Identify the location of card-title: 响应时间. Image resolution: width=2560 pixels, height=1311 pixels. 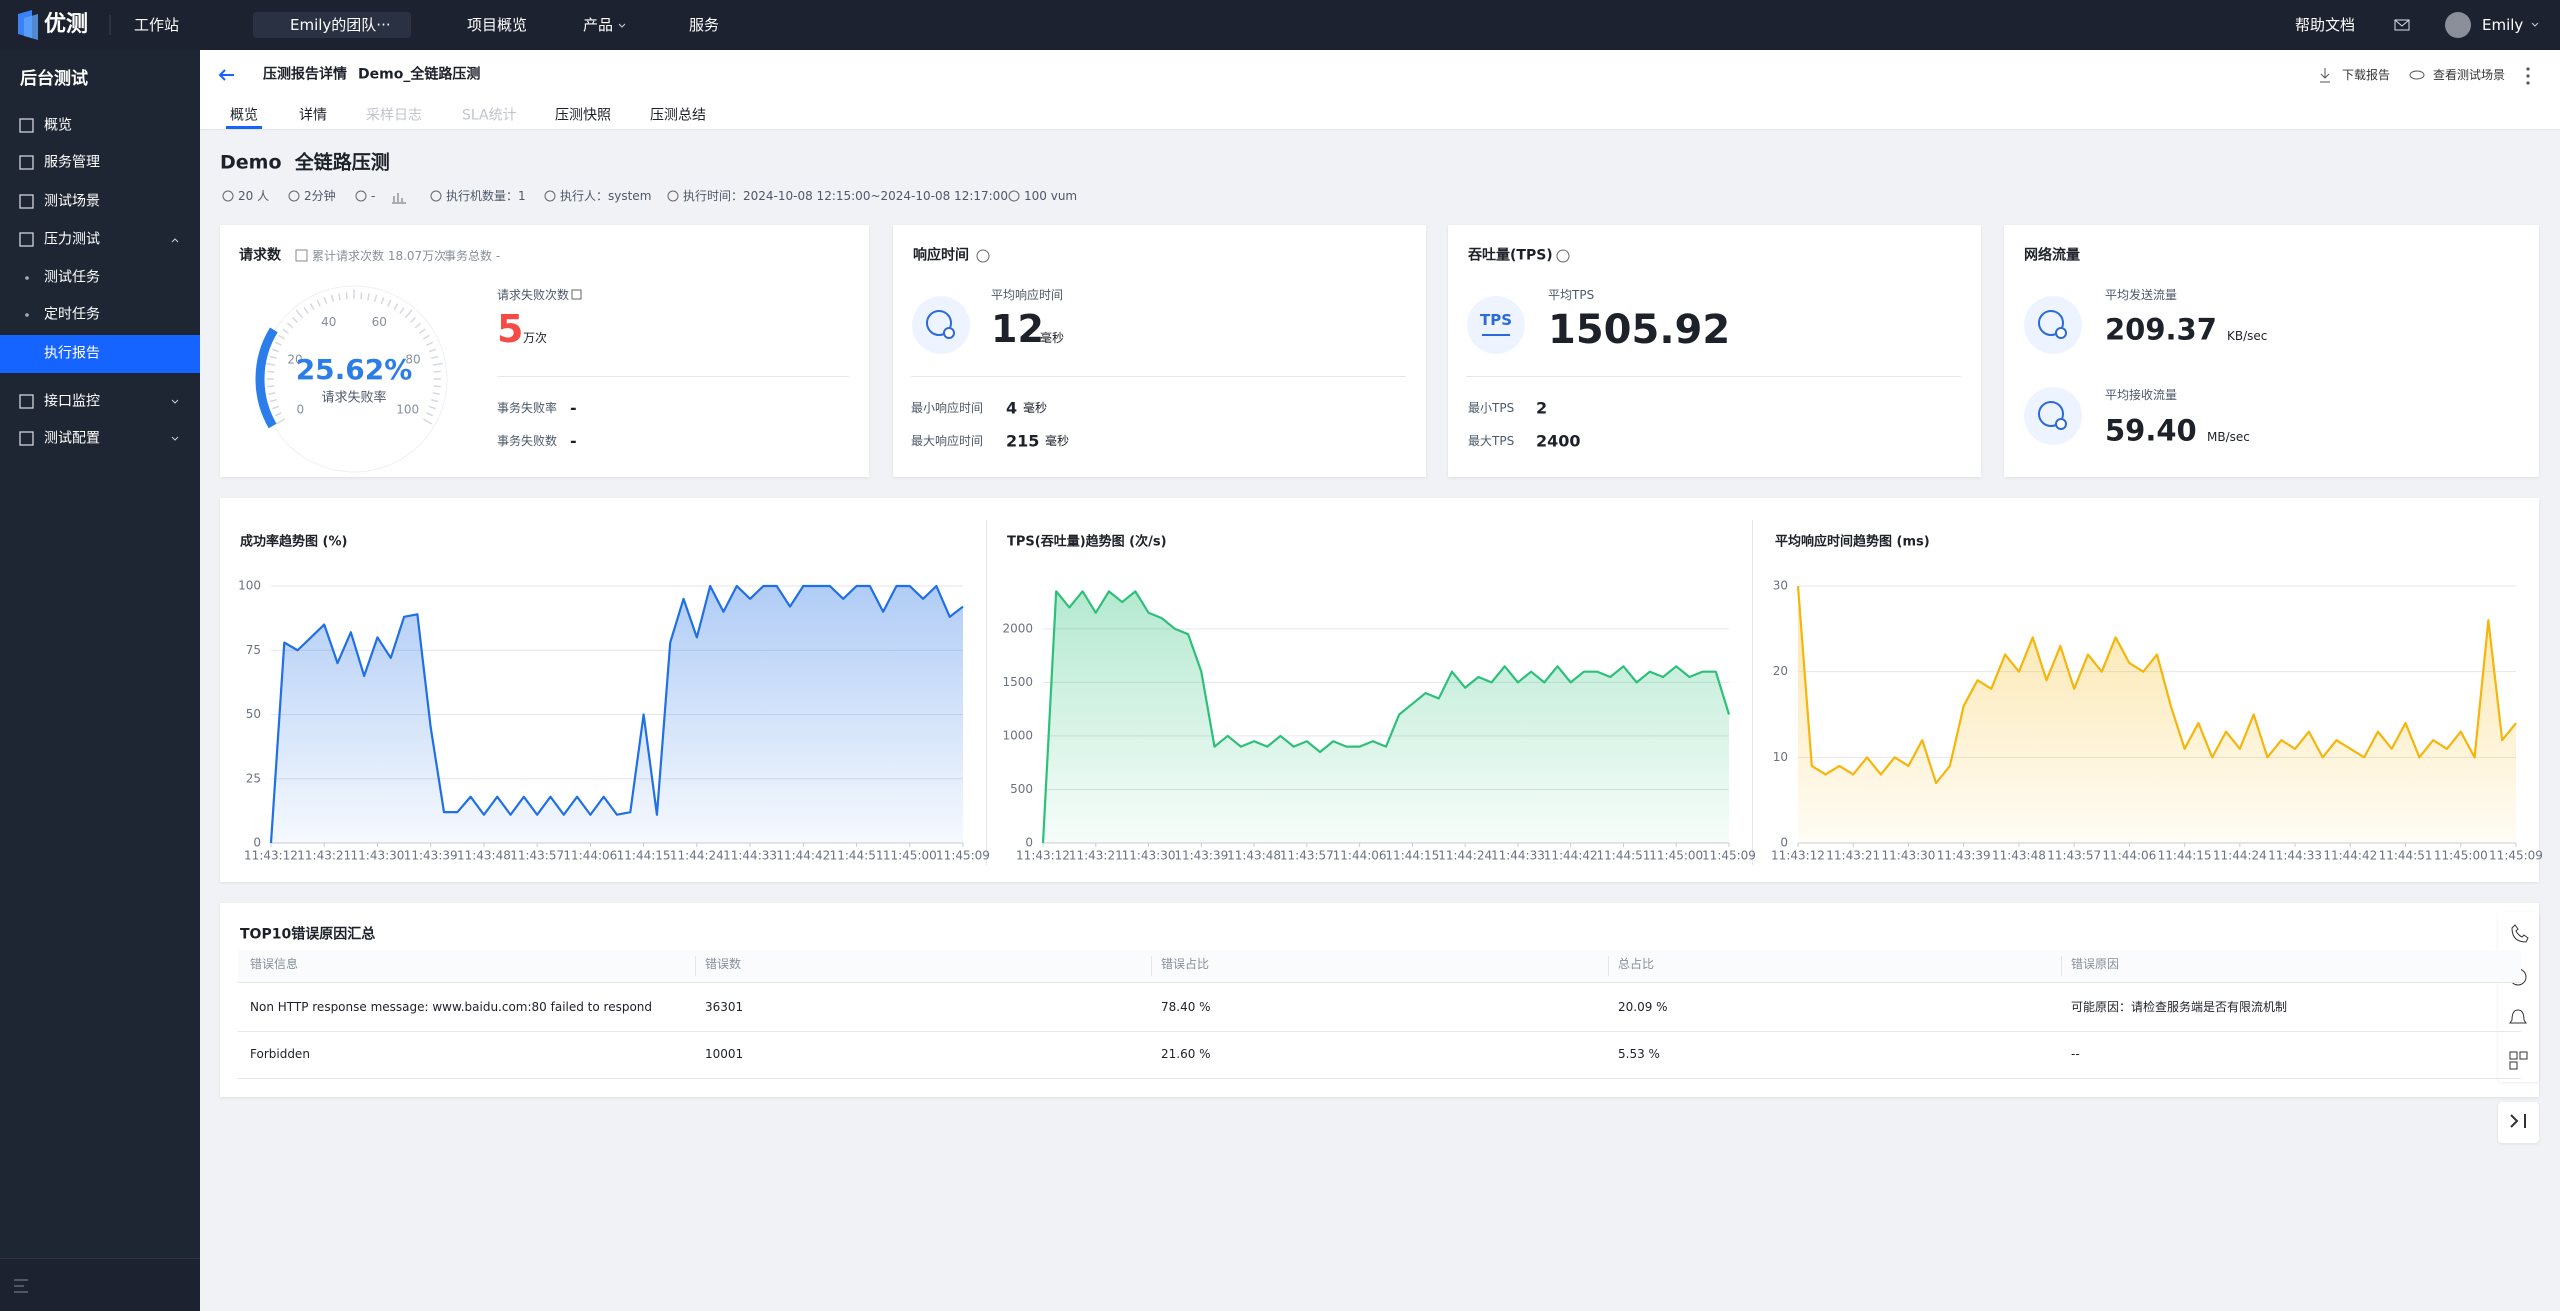
(941, 255).